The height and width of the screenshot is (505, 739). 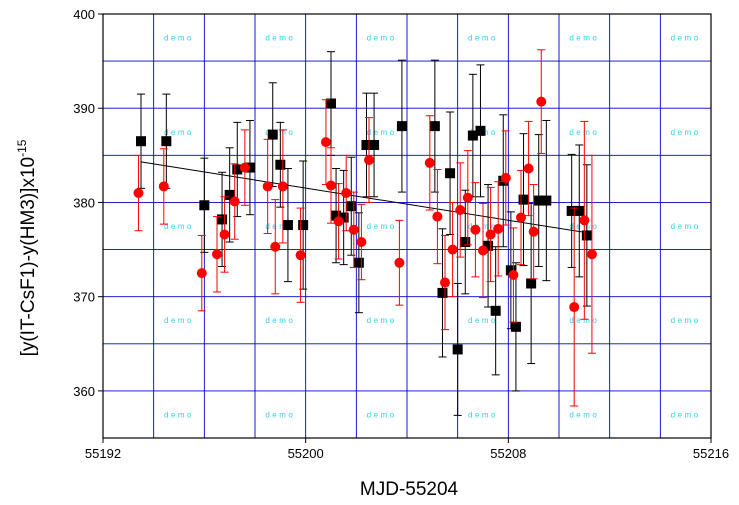 What do you see at coordinates (84, 202) in the screenshot?
I see `y-tick-label: 380` at bounding box center [84, 202].